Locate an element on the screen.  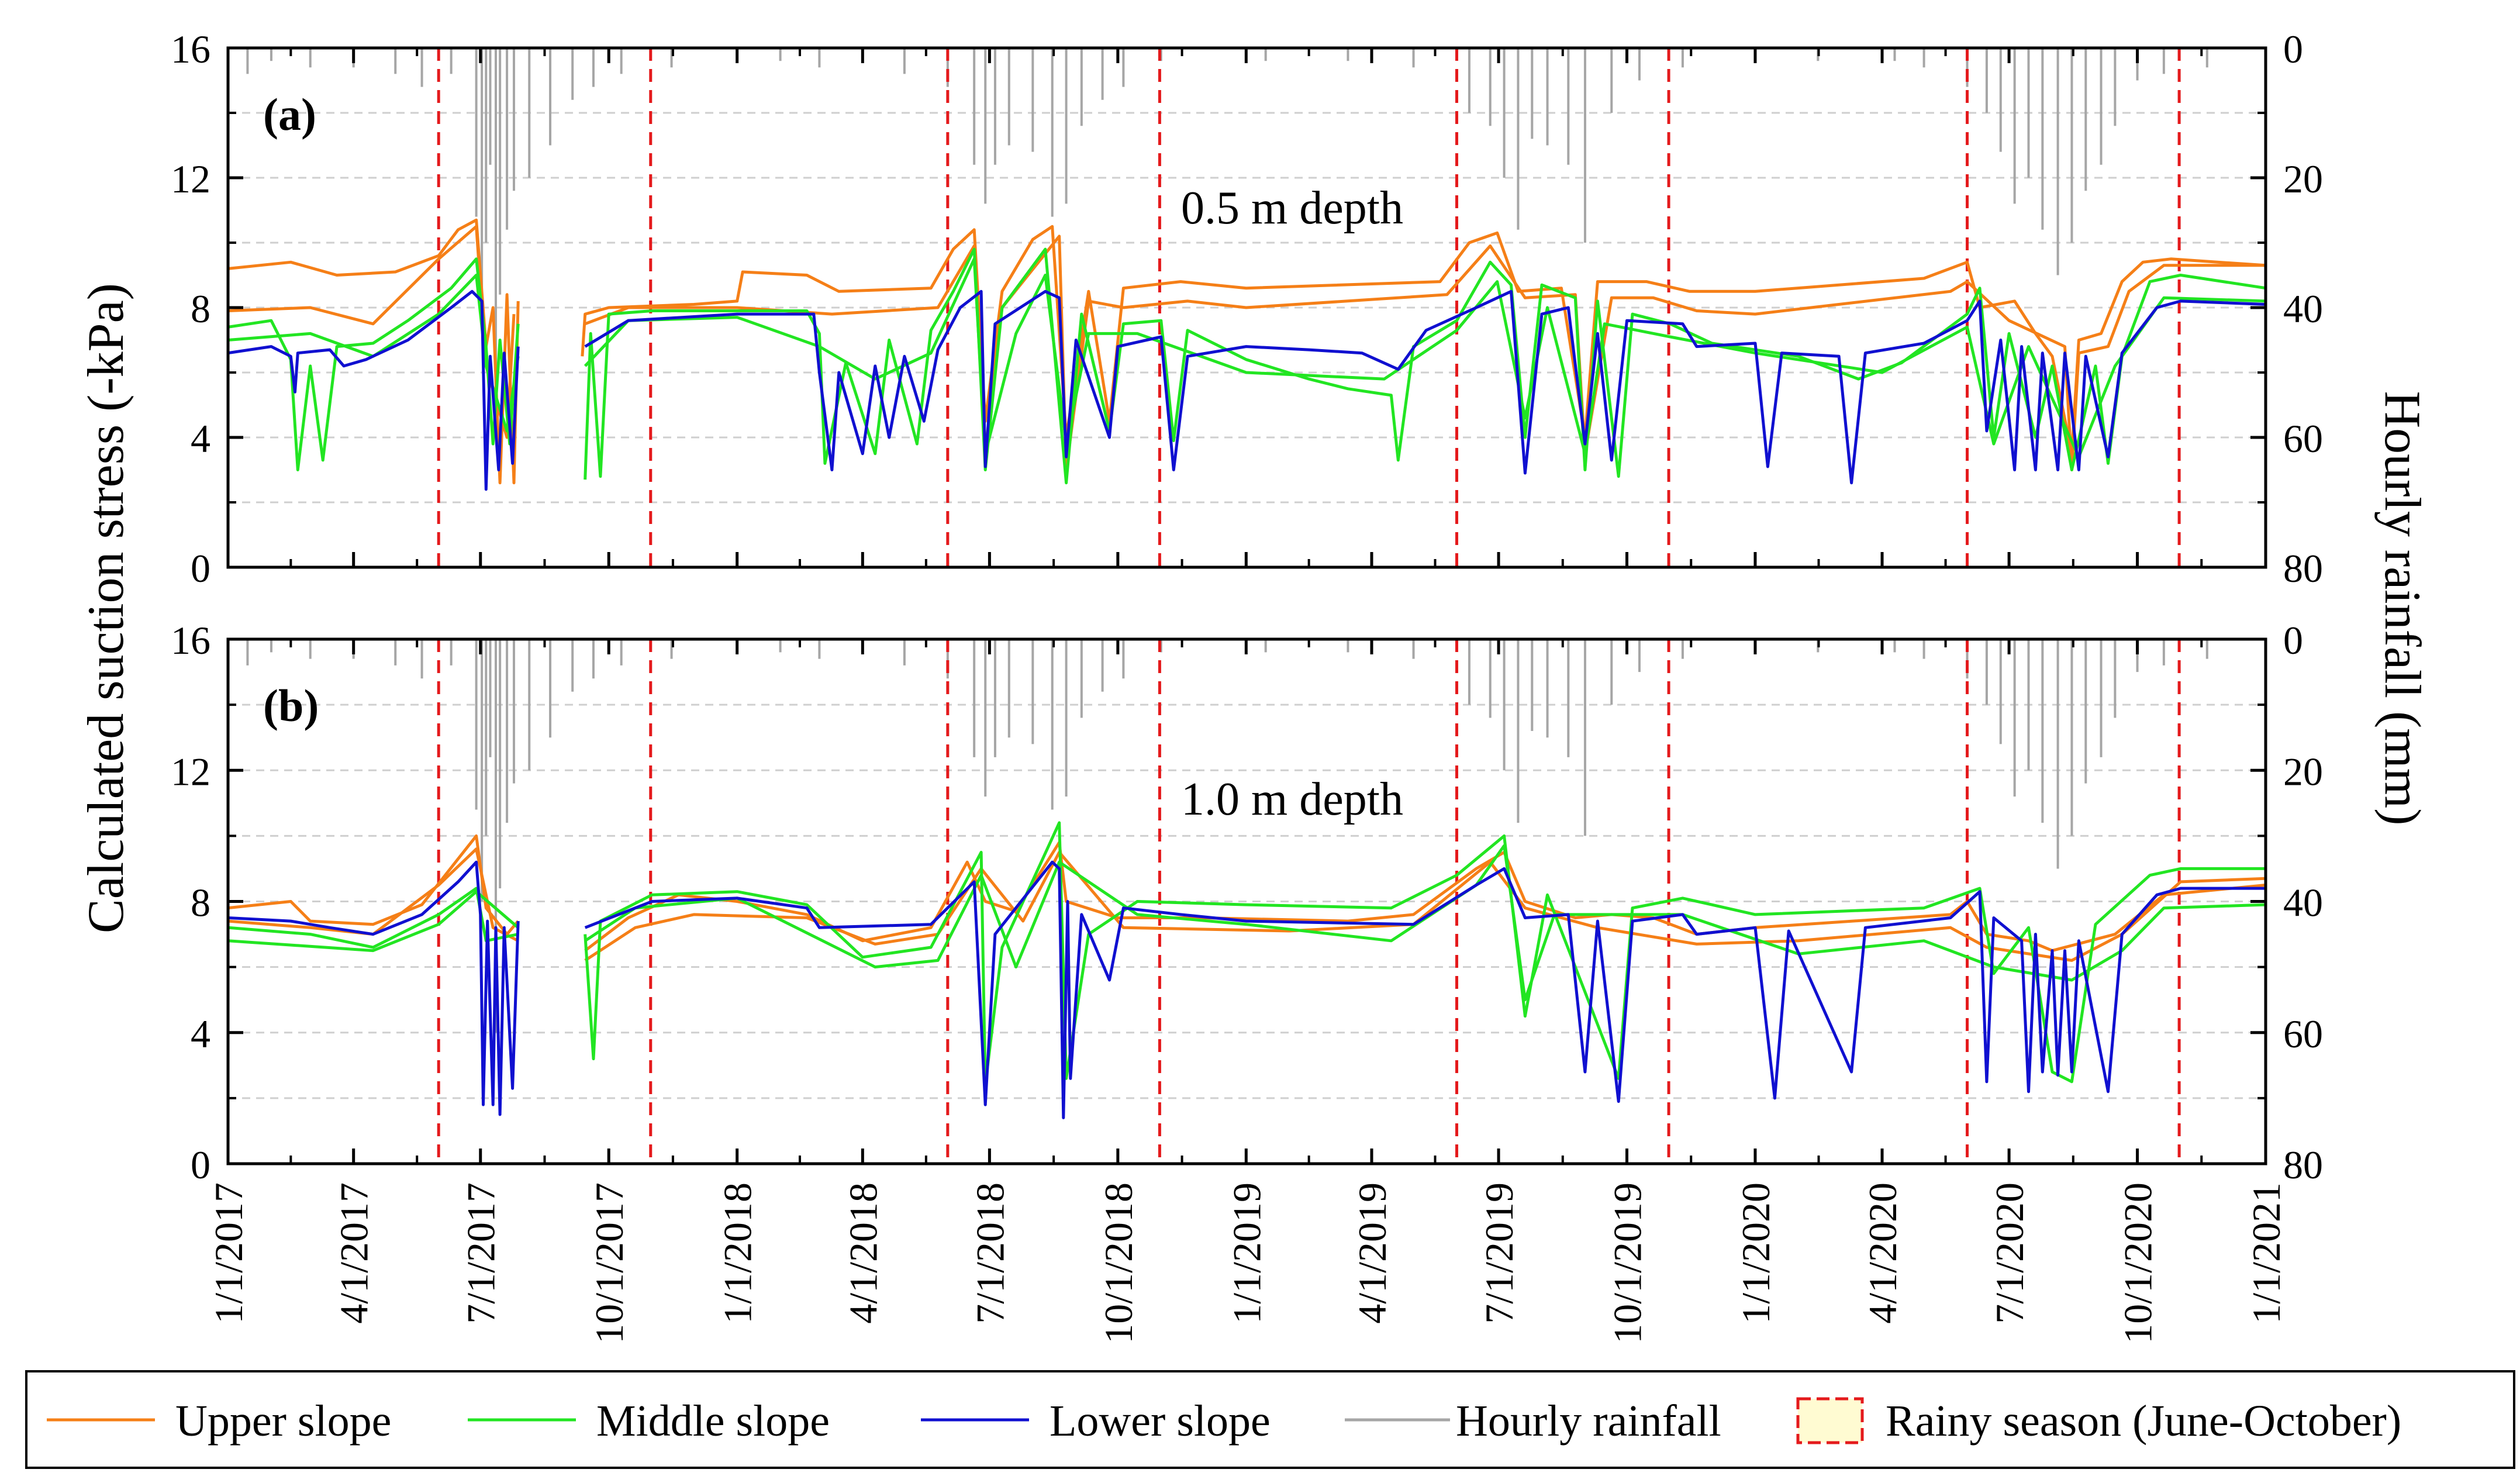
x-tick-label: 1/1/2020 is located at coordinates (1756, 1253).